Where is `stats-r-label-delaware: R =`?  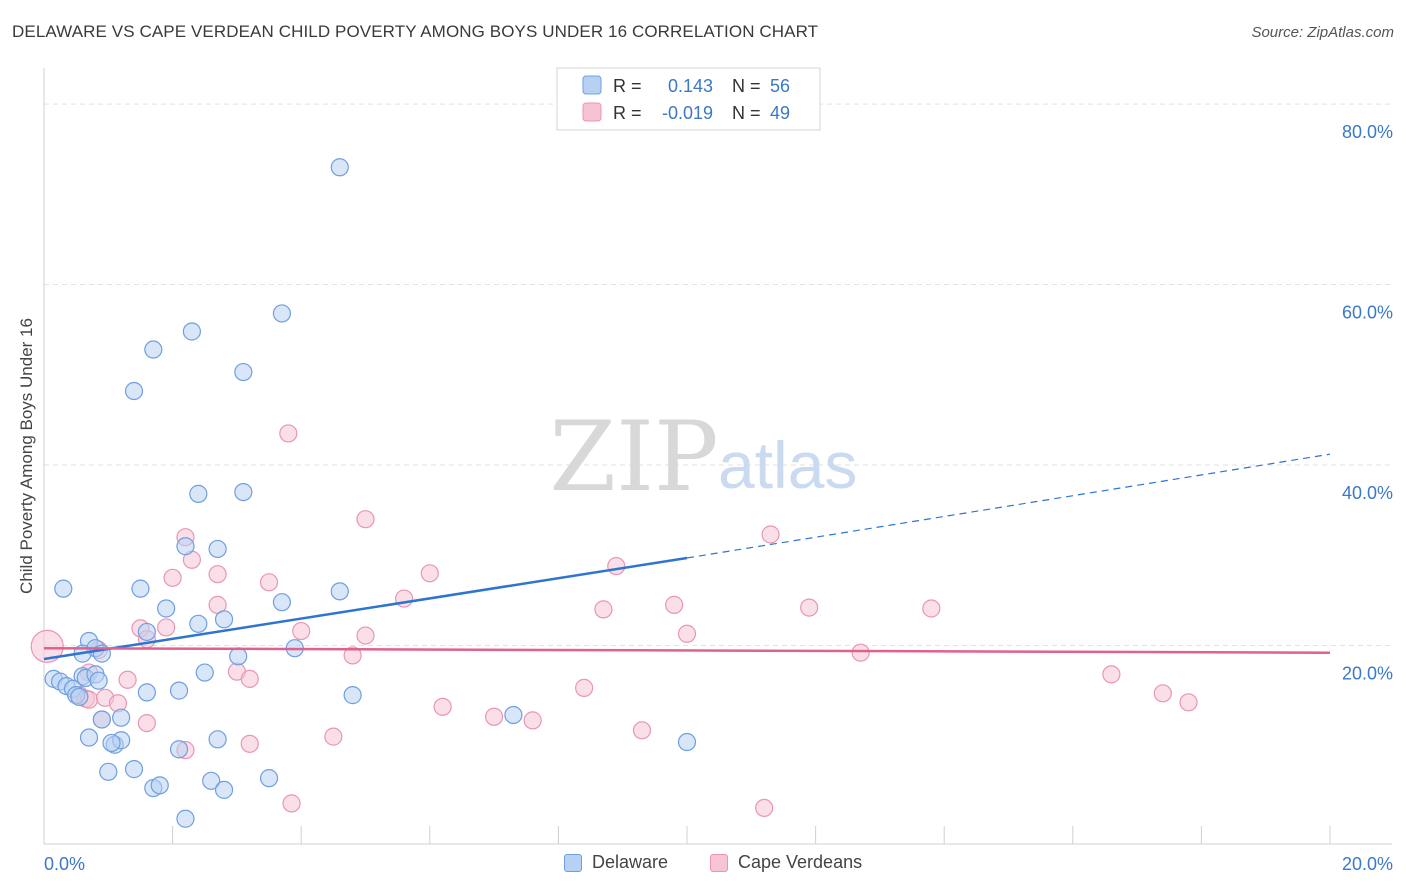
stats-r-label-delaware: R = is located at coordinates (627, 86).